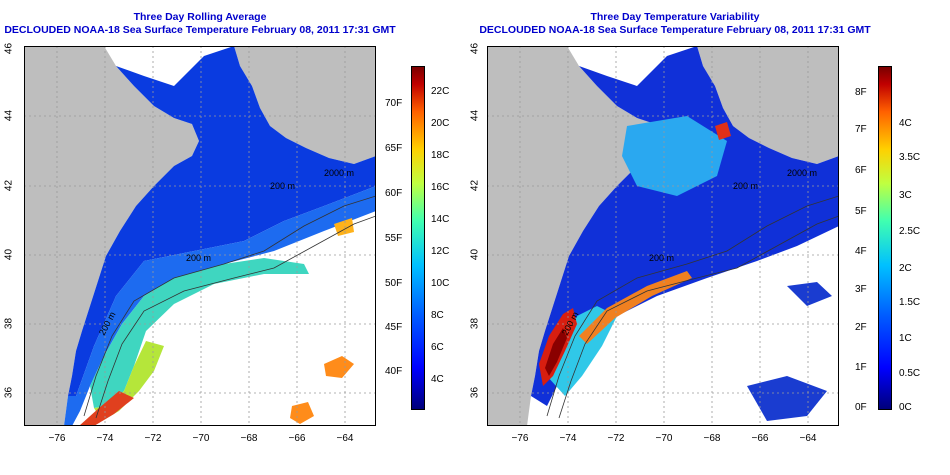 Image resolution: width=950 pixels, height=475 pixels. I want to click on var-high-dark-red, so click(556, 352).